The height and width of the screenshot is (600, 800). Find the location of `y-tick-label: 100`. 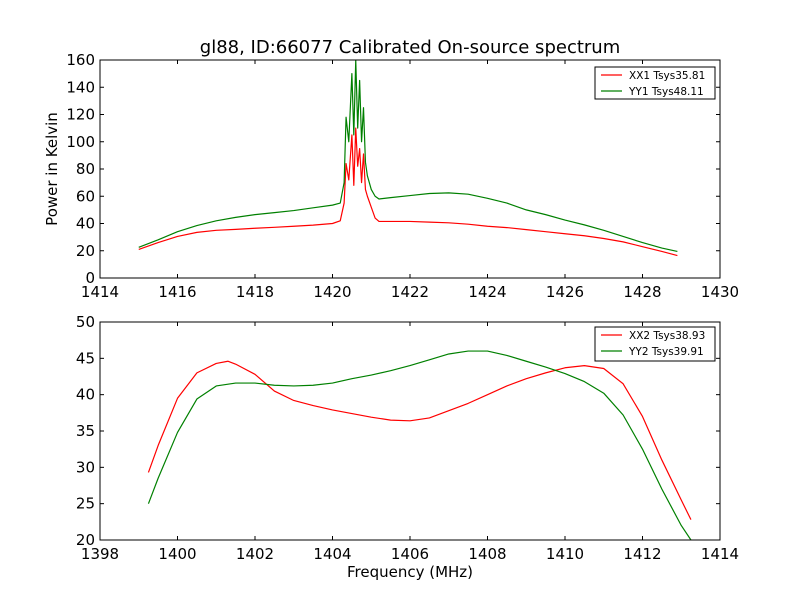

y-tick-label: 100 is located at coordinates (80, 142).